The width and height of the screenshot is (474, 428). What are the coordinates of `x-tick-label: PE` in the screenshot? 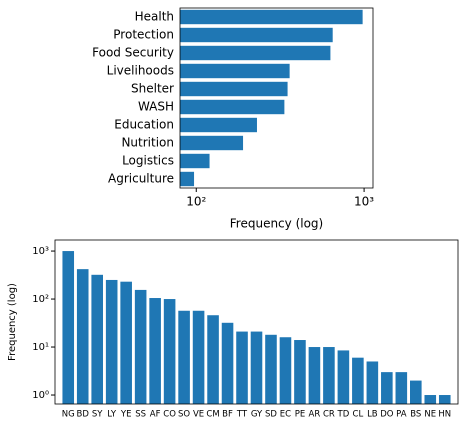 It's located at (300, 415).